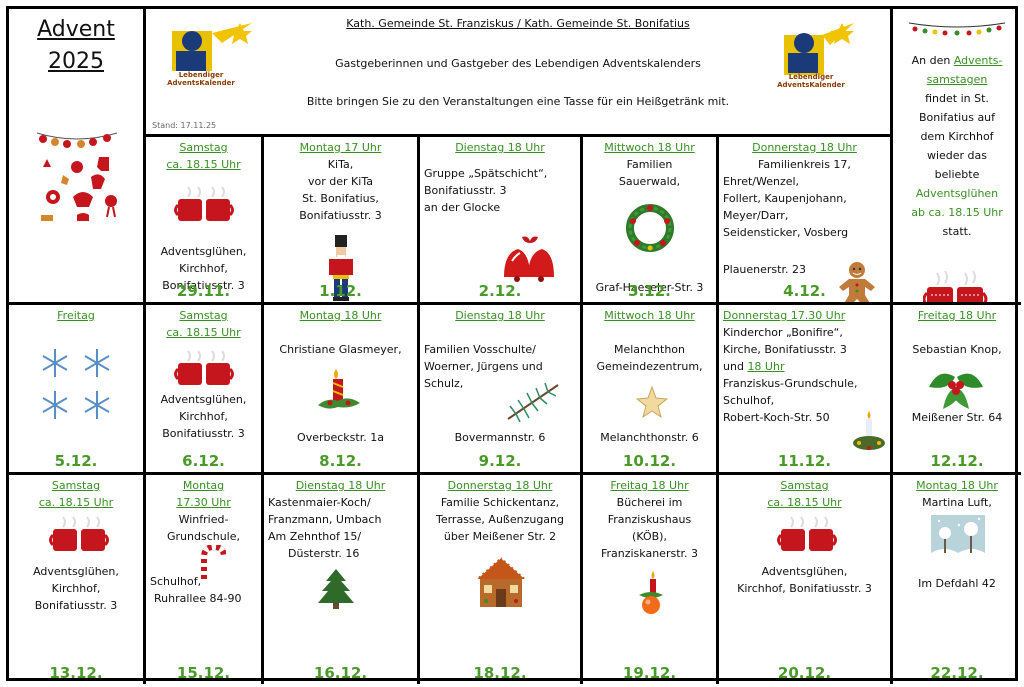  What do you see at coordinates (649, 291) in the screenshot?
I see `date-label: 3.12.` at bounding box center [649, 291].